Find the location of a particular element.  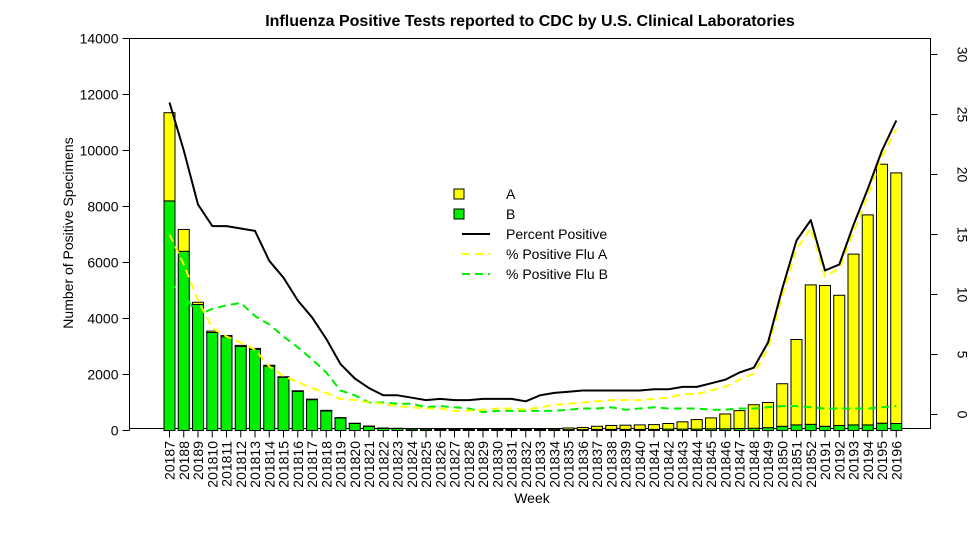

x-tick-label: 201829 is located at coordinates (483, 464).